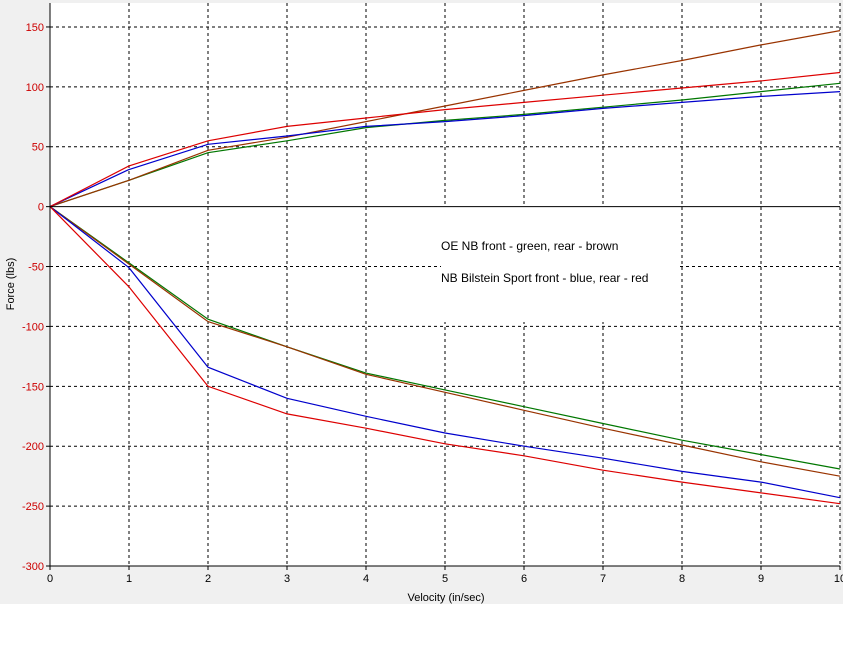 Image resolution: width=843 pixels, height=662 pixels. I want to click on x-tick-label: 7, so click(603, 579).